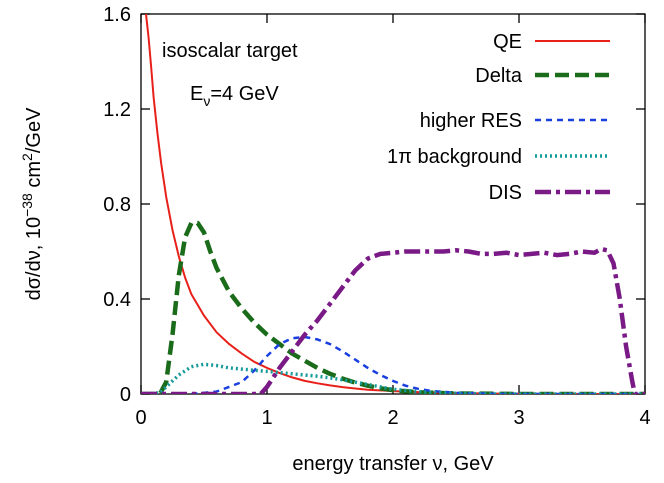  What do you see at coordinates (572, 117) in the screenshot?
I see `legend-swatches` at bounding box center [572, 117].